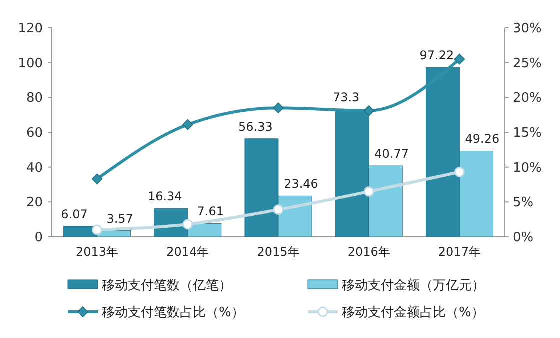 The image size is (560, 338). What do you see at coordinates (74, 214) in the screenshot?
I see `data-label: 6.07` at bounding box center [74, 214].